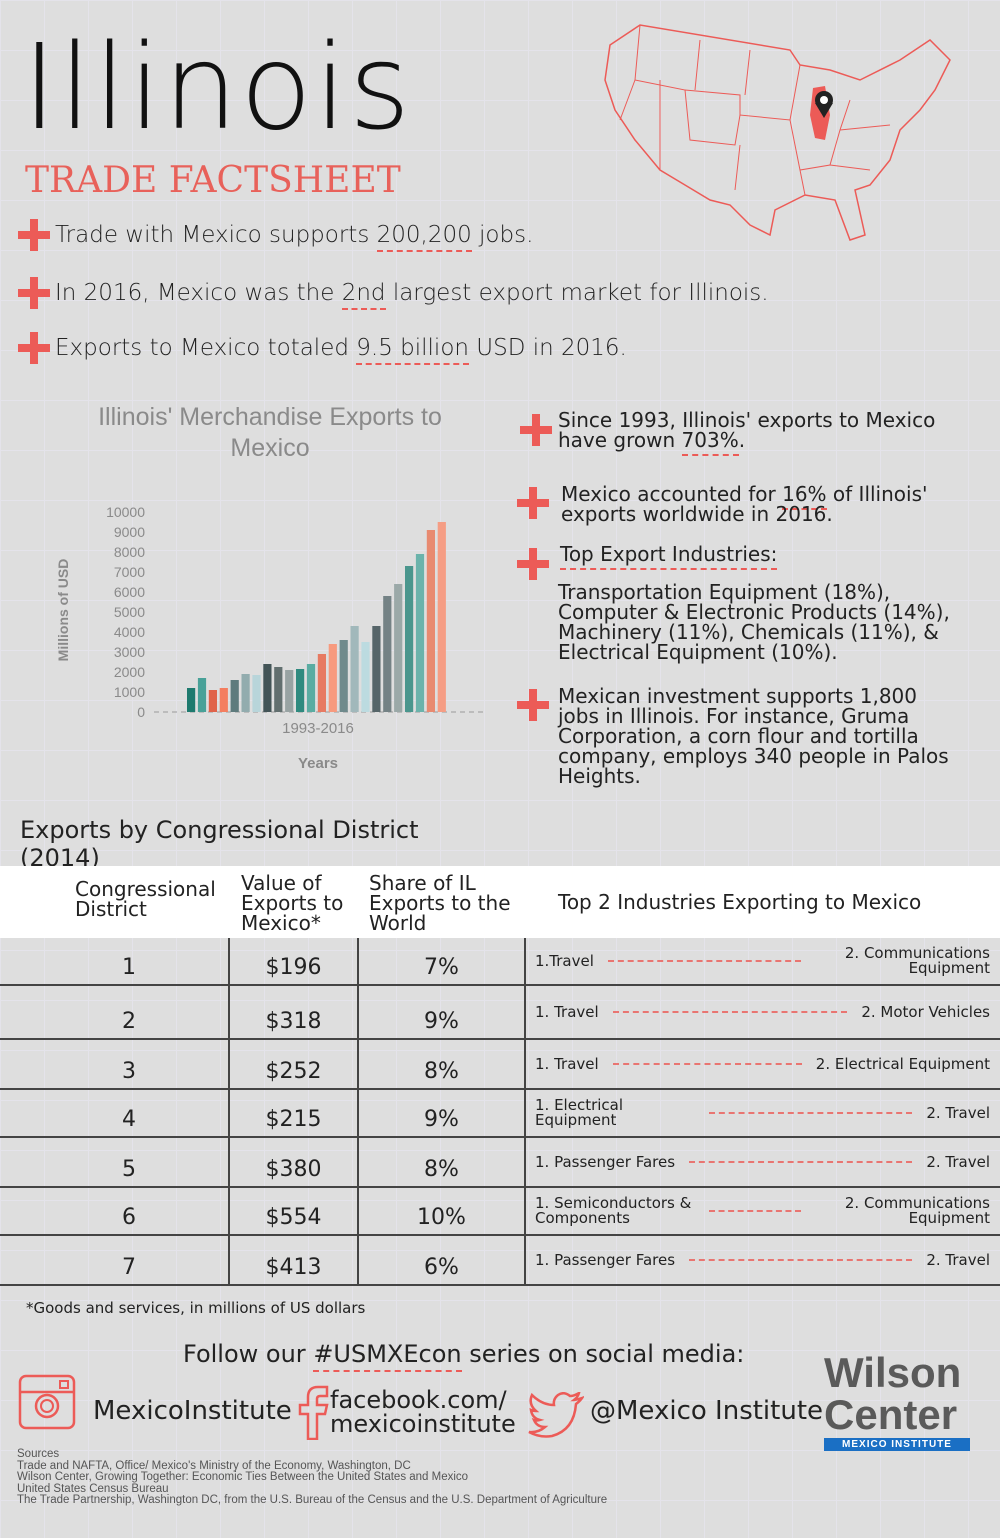 This screenshot has width=1000, height=1538. Describe the element at coordinates (556, 1415) in the screenshot. I see `twitter-icon` at that location.